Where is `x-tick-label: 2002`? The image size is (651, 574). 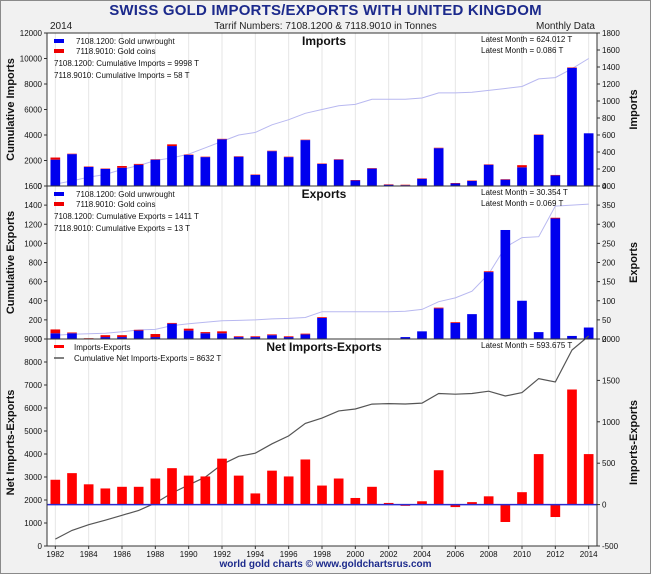 x-tick-label: 2002 is located at coordinates (389, 554).